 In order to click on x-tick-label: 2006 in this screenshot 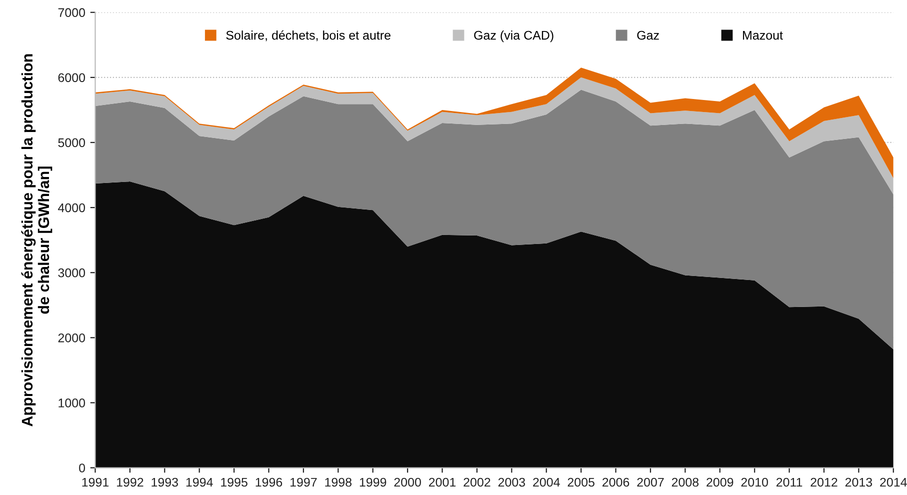, I will do `click(616, 482)`.